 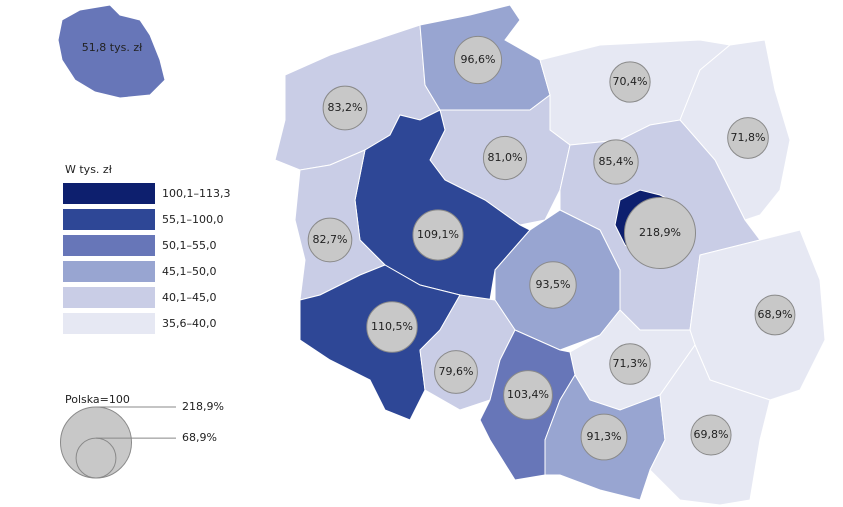 What do you see at coordinates (189, 297) in the screenshot?
I see `legend-label: 40,1–45,0` at bounding box center [189, 297].